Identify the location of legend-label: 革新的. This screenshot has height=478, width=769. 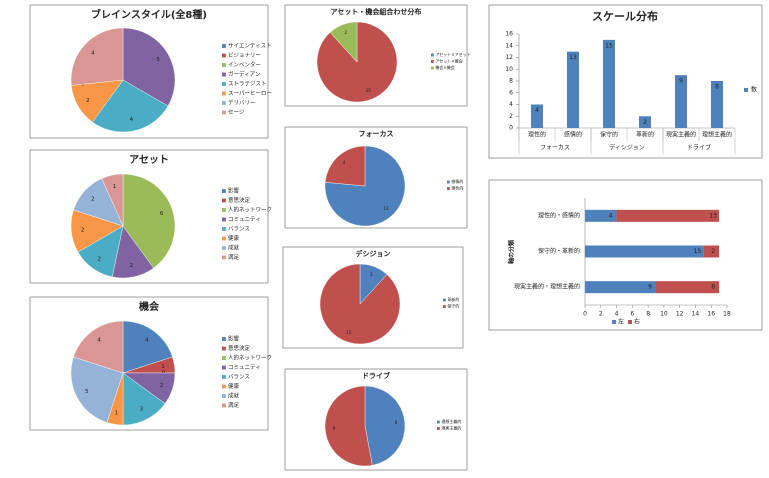
(453, 299).